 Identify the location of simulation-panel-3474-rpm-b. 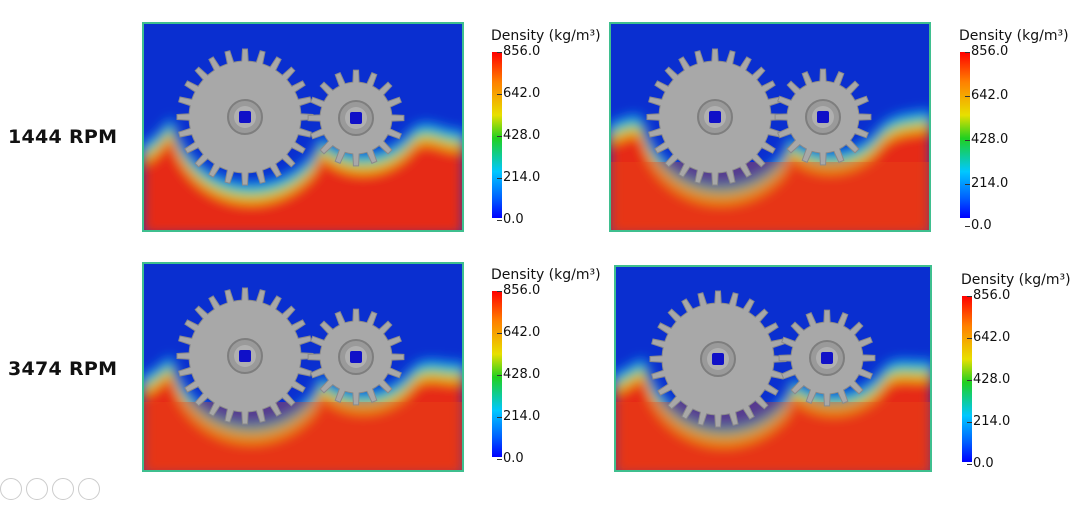
(773, 368).